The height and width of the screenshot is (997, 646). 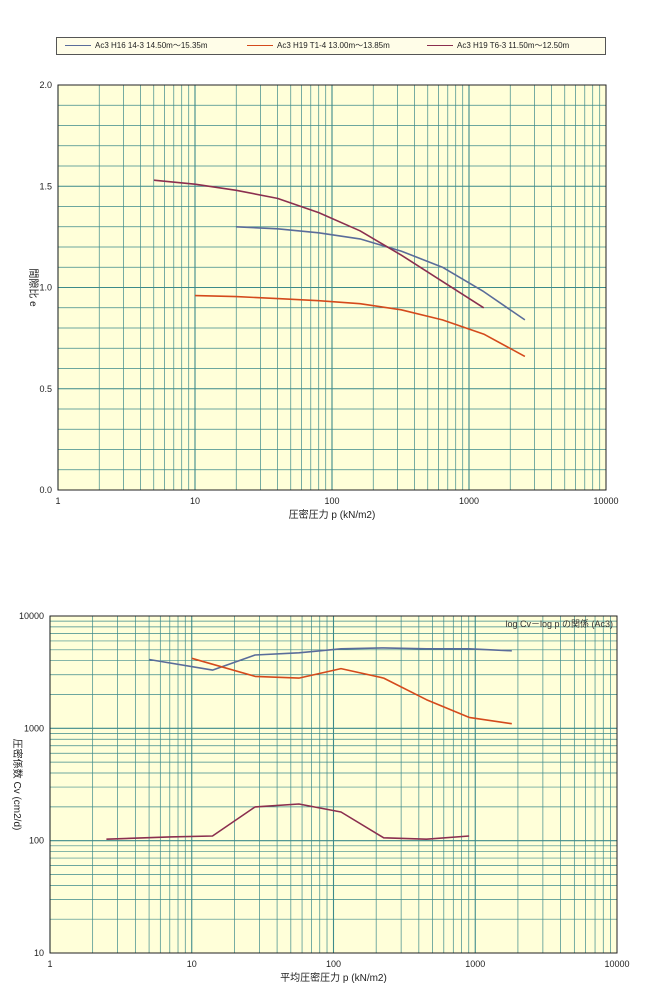 I want to click on y-tick-label: 1.5, so click(x=45, y=186).